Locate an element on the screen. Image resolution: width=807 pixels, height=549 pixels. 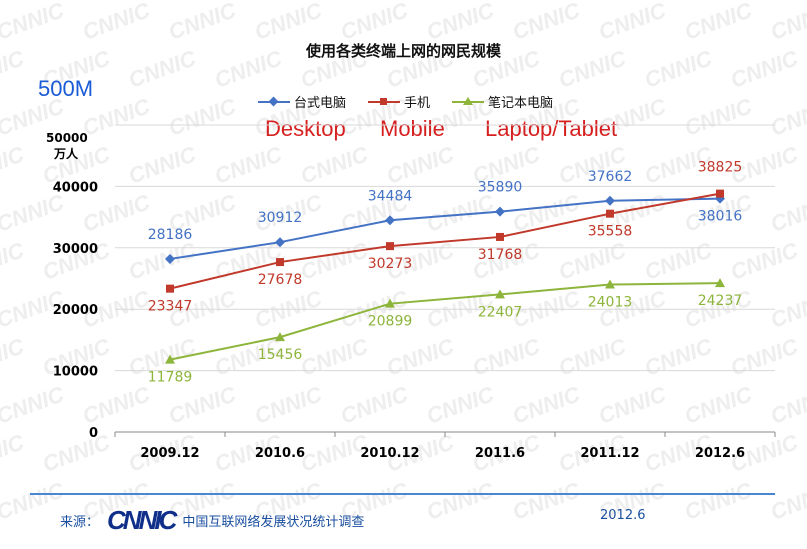
footer-divider is located at coordinates (402, 494).